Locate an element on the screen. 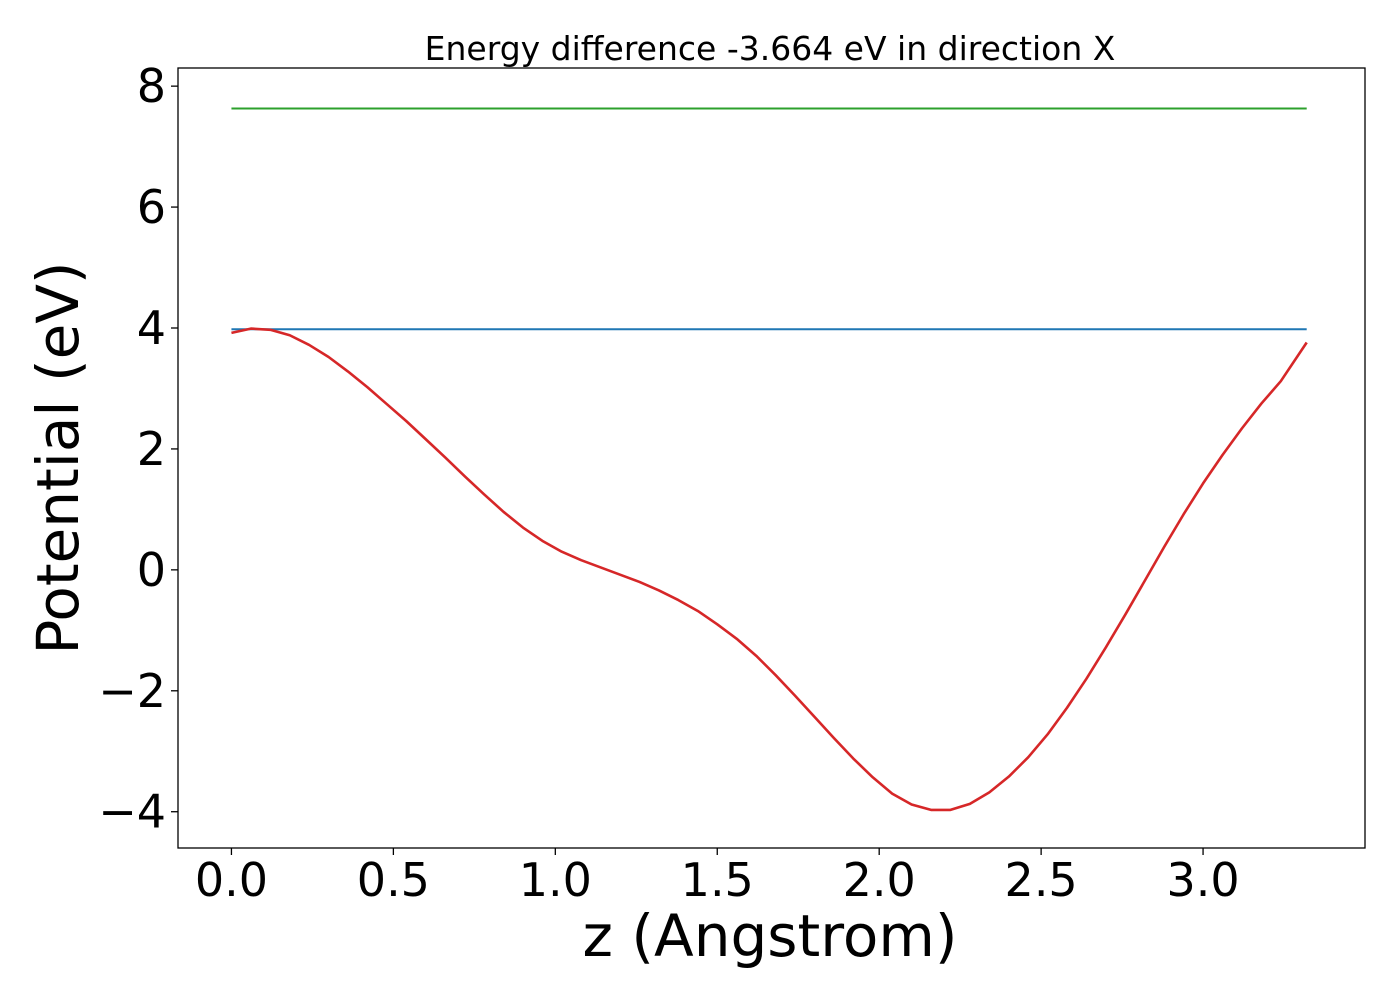 This screenshot has height=1000, width=1400. x-tick-label: 2.0 is located at coordinates (879, 880).